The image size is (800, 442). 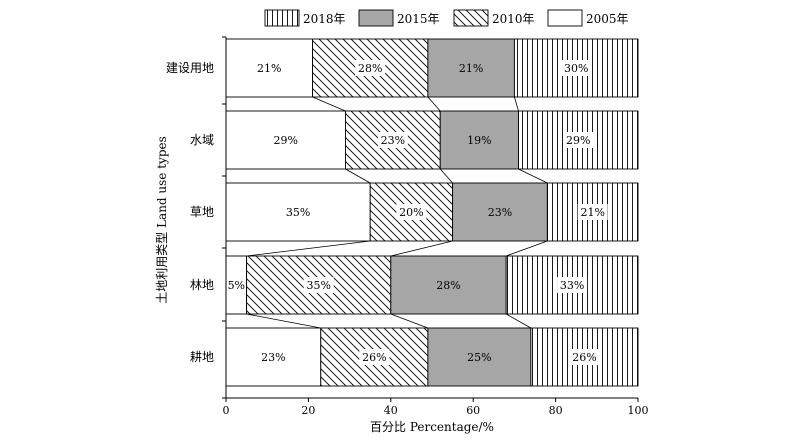 I want to click on x-axis-title: 百分比 Percentage/%, so click(x=432, y=427).